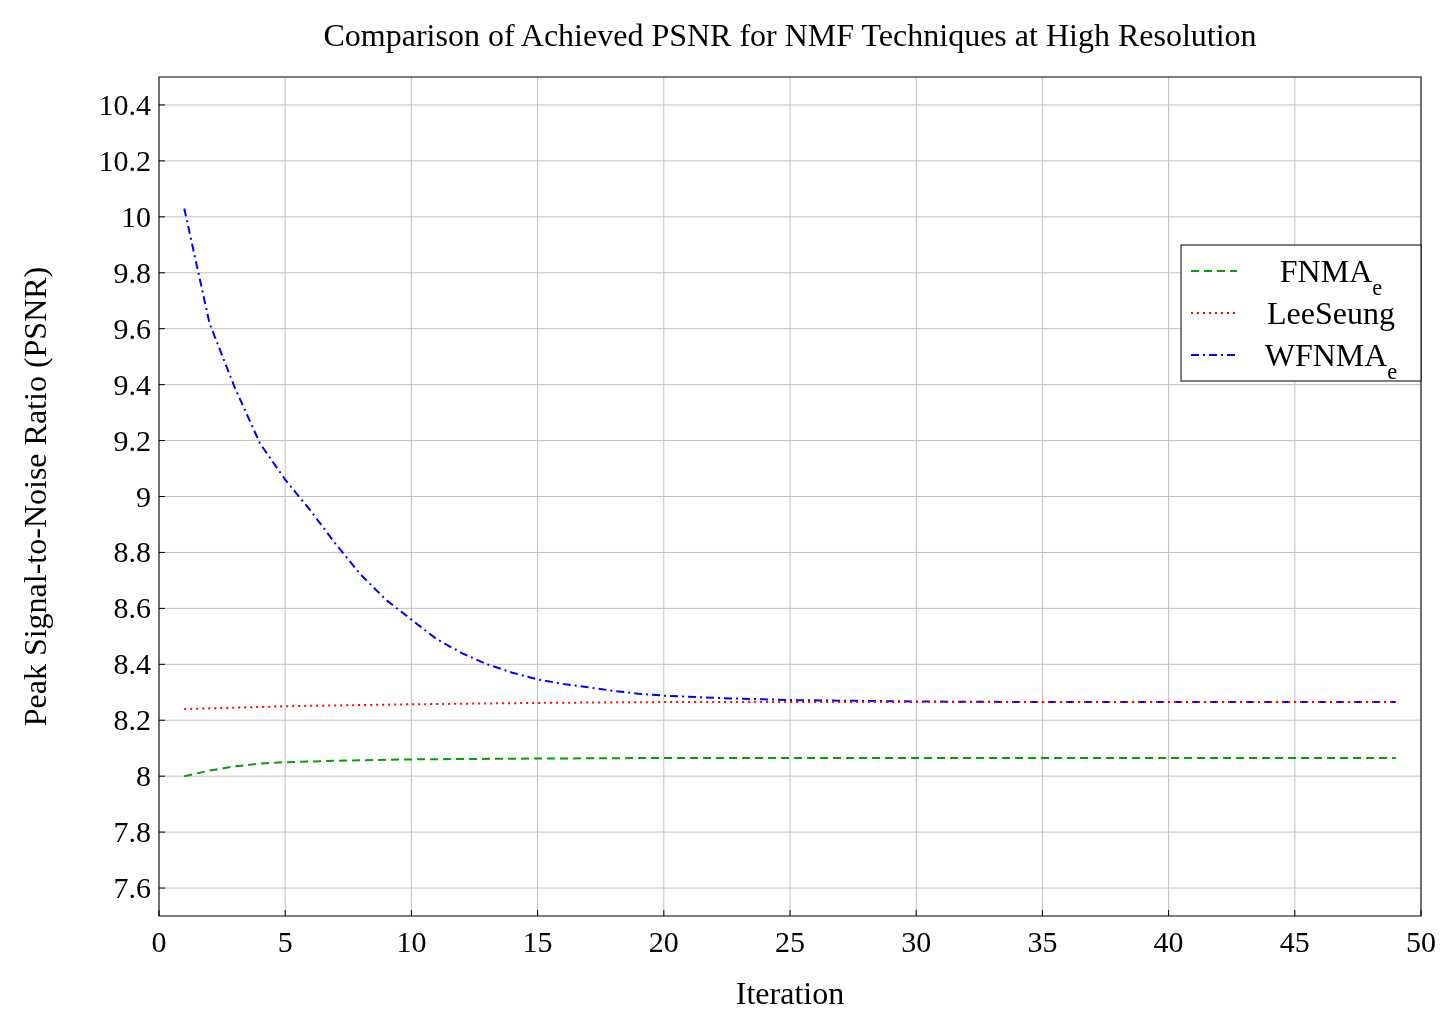 The image size is (1444, 1011). Describe the element at coordinates (790, 767) in the screenshot. I see `line-series` at that location.